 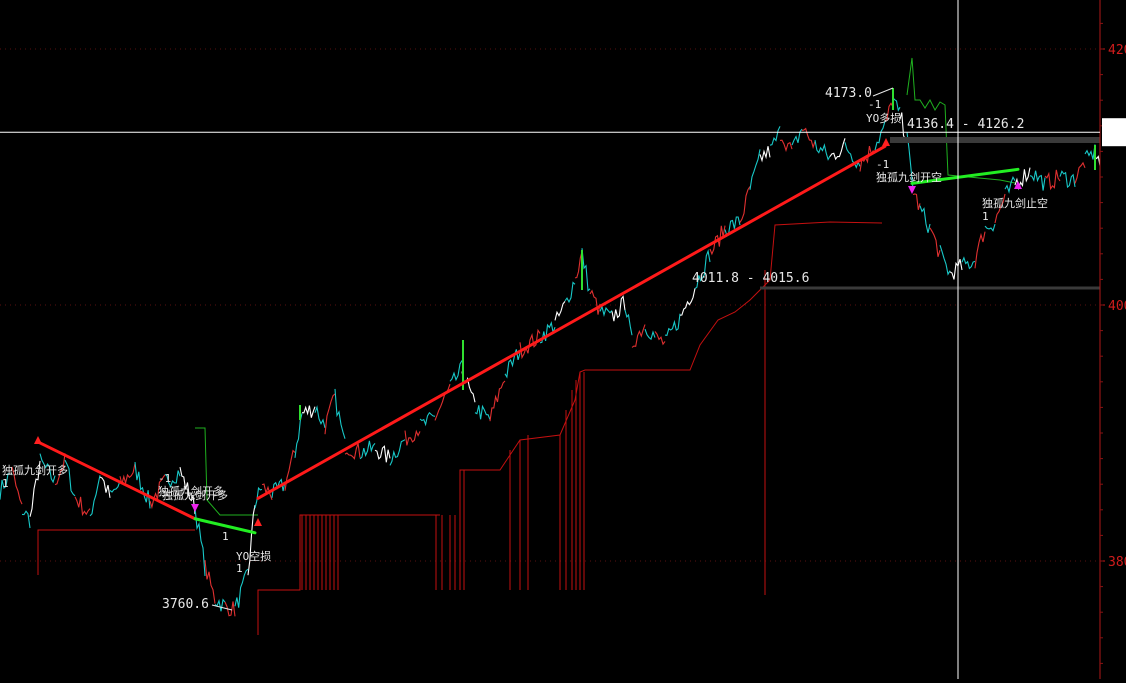 What do you see at coordinates (185, 604) in the screenshot?
I see `level-label-low: 3760.6` at bounding box center [185, 604].